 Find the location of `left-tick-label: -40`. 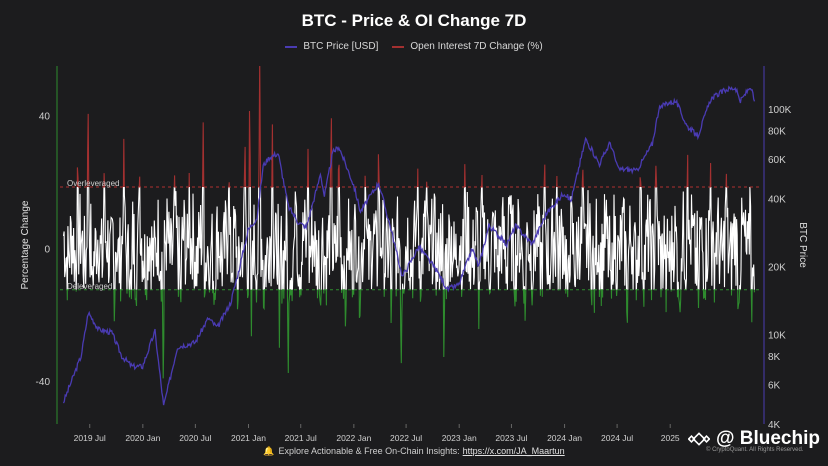

left-tick-label: -40 is located at coordinates (43, 382).